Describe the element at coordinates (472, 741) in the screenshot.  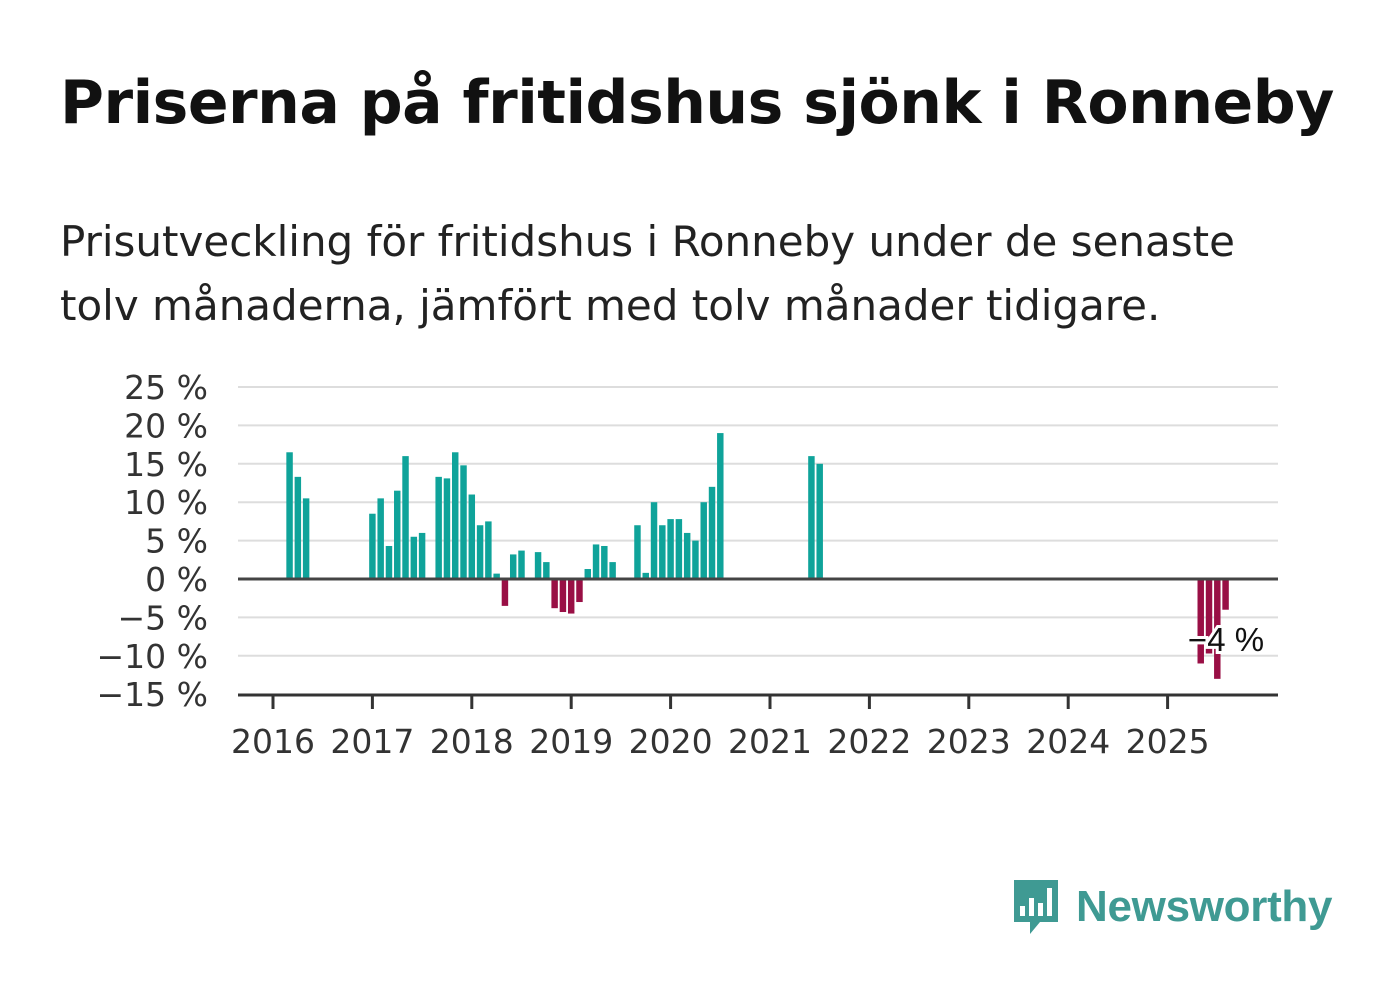
I see `x-tick-label: 2018` at that location.